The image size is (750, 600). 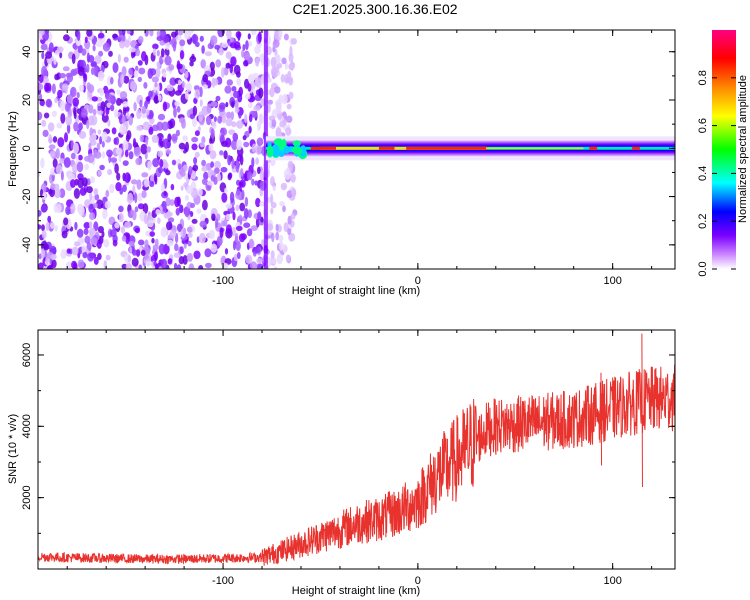 What do you see at coordinates (703, 221) in the screenshot?
I see `colorbar-tick-label: 0.2` at bounding box center [703, 221].